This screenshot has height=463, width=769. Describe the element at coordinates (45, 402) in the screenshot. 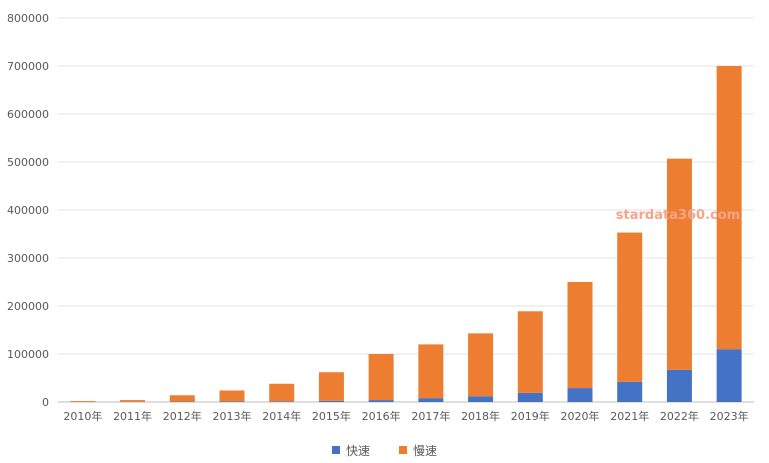

I see `y-tick-label: 0` at that location.